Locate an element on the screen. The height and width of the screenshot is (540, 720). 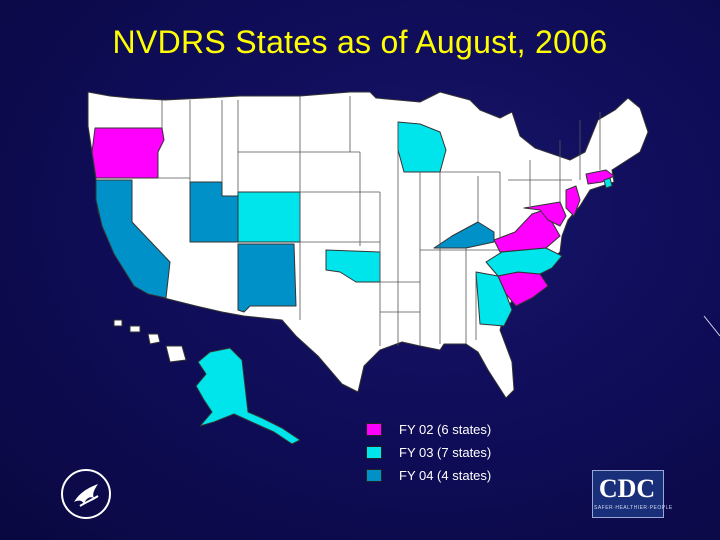
cdc-logo: CDC SAFER·HEALTHIER·PEOPLE is located at coordinates (632, 494).